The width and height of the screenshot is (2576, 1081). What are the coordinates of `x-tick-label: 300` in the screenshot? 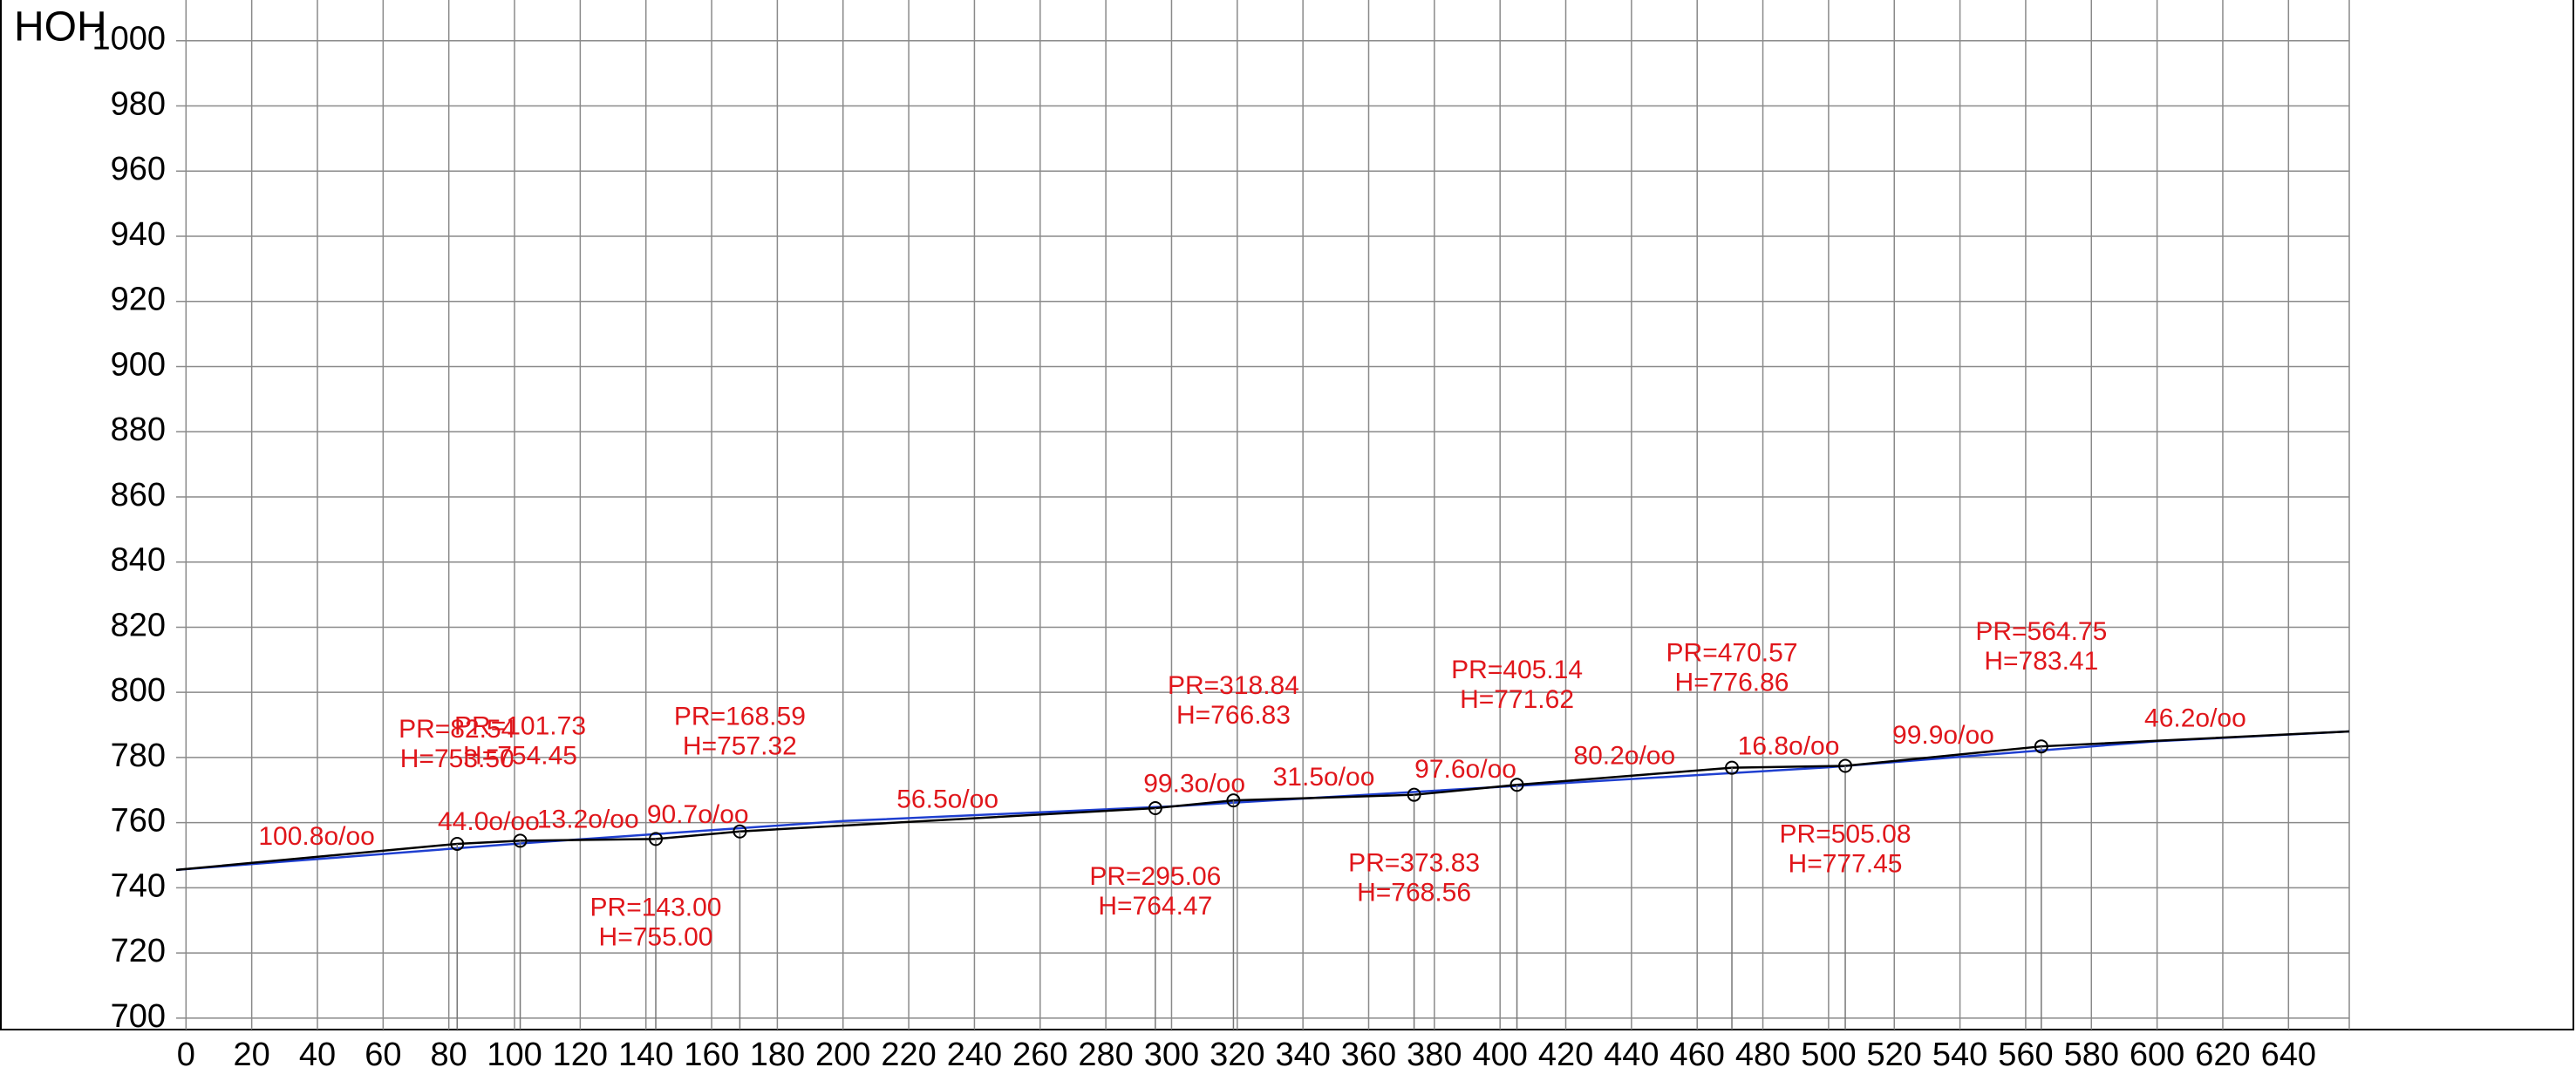 It's located at (1172, 1055).